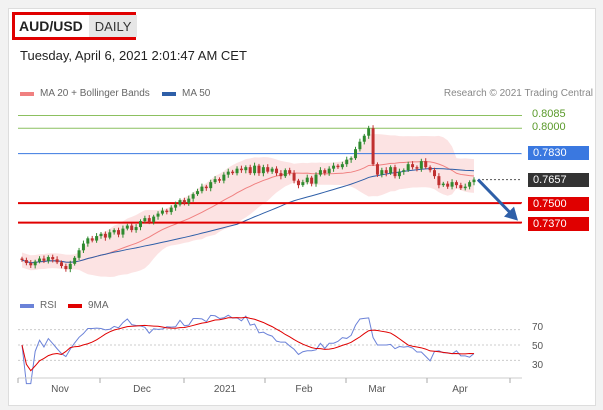  What do you see at coordinates (495, 197) in the screenshot?
I see `forecast-arrow-shaft` at bounding box center [495, 197].